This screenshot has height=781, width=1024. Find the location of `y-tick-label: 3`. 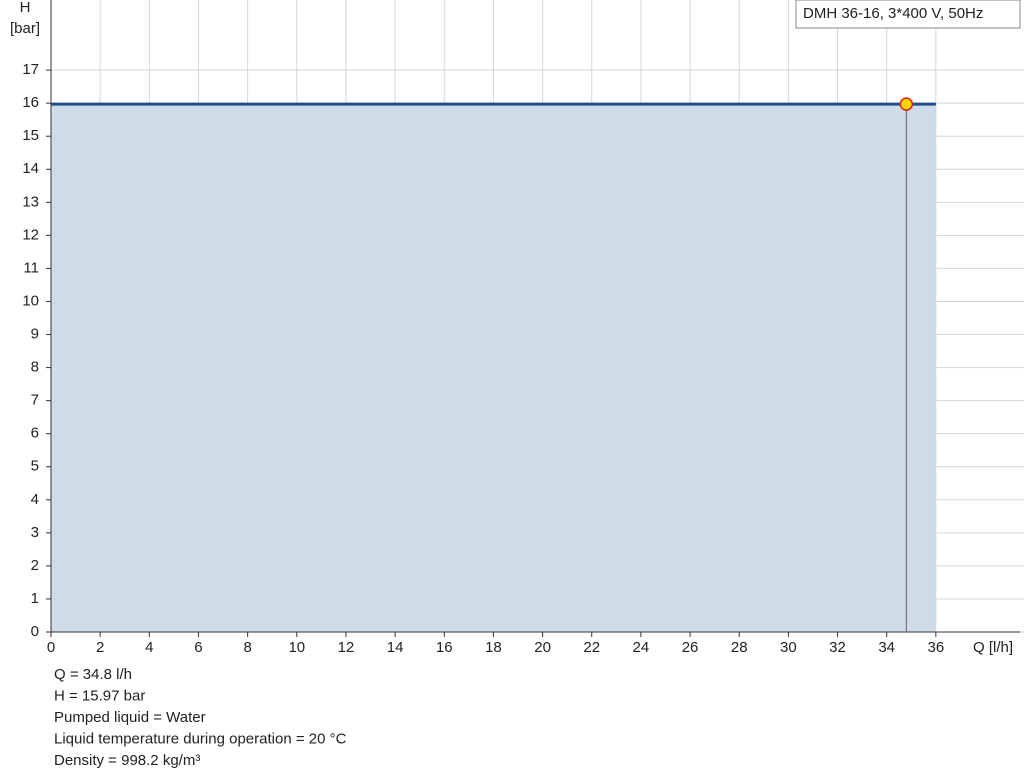

y-tick-label: 3 is located at coordinates (35, 532).